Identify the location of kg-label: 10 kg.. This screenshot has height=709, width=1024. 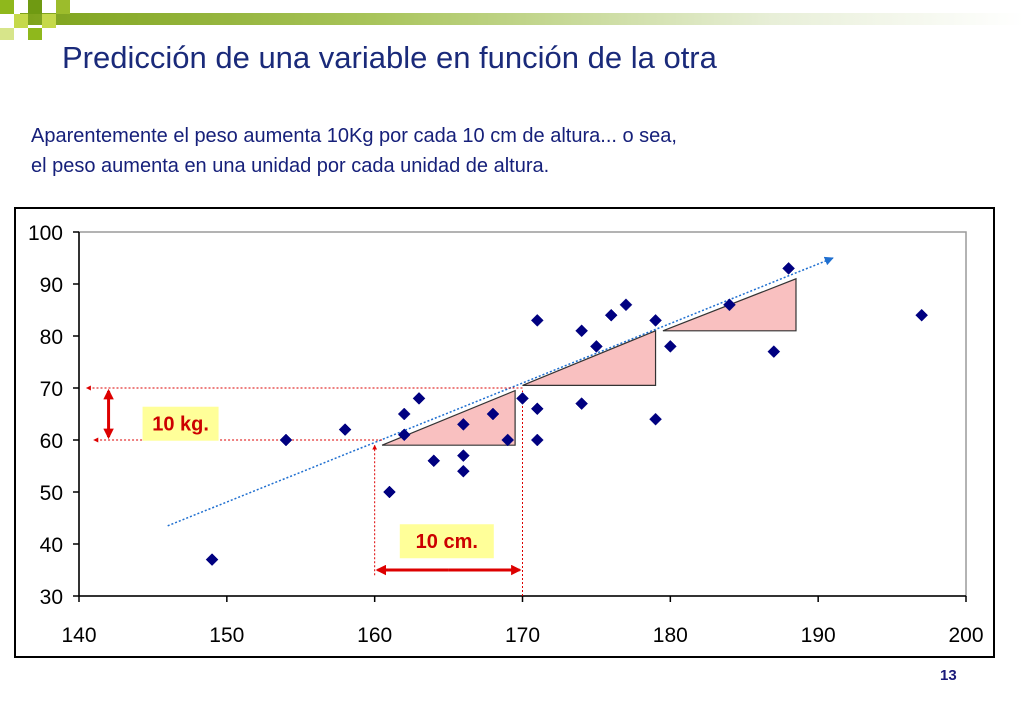
(180, 425).